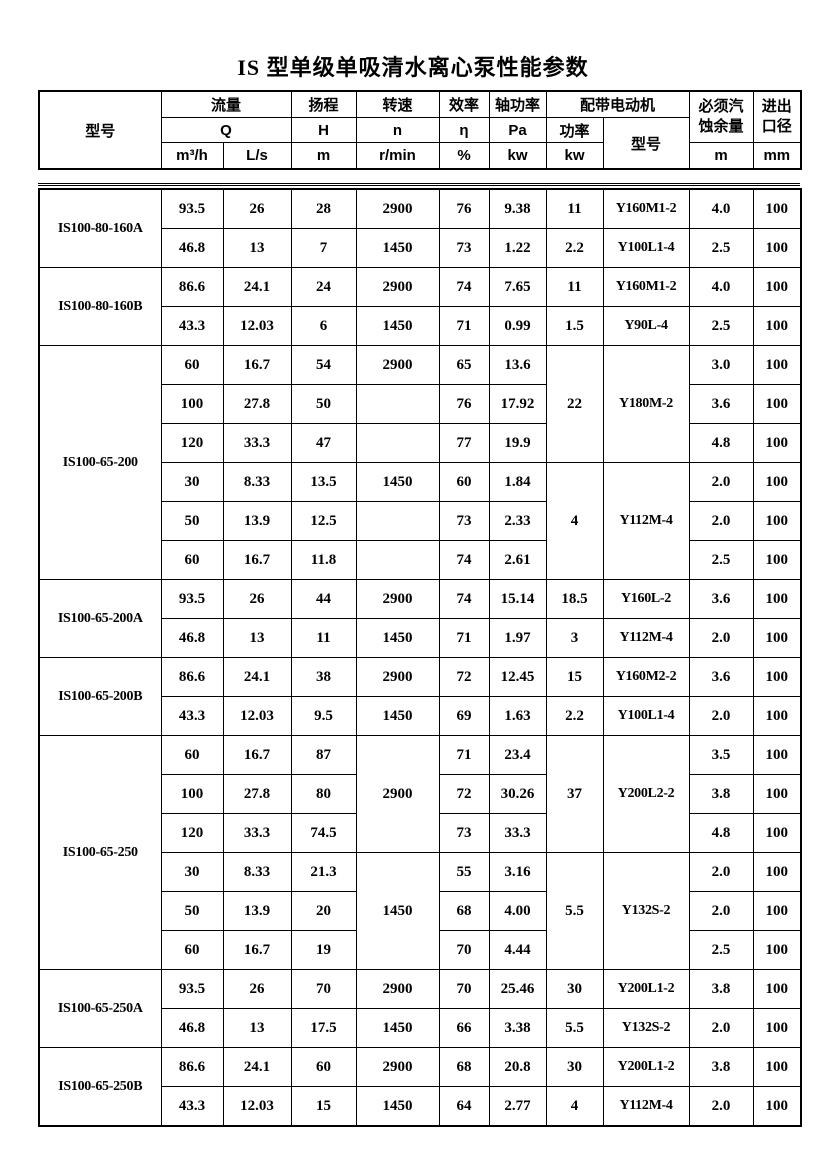 This screenshot has height=1165, width=826. What do you see at coordinates (257, 482) in the screenshot?
I see `flow-ls-cell: 8.33` at bounding box center [257, 482].